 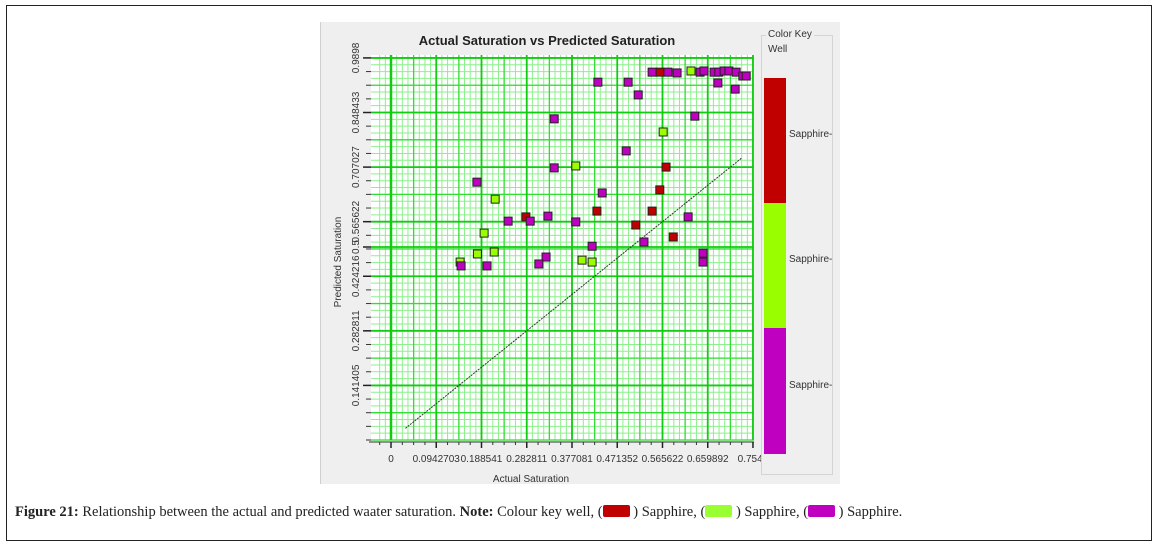 I want to click on x-tick-label: 0.282811, so click(x=526, y=459).